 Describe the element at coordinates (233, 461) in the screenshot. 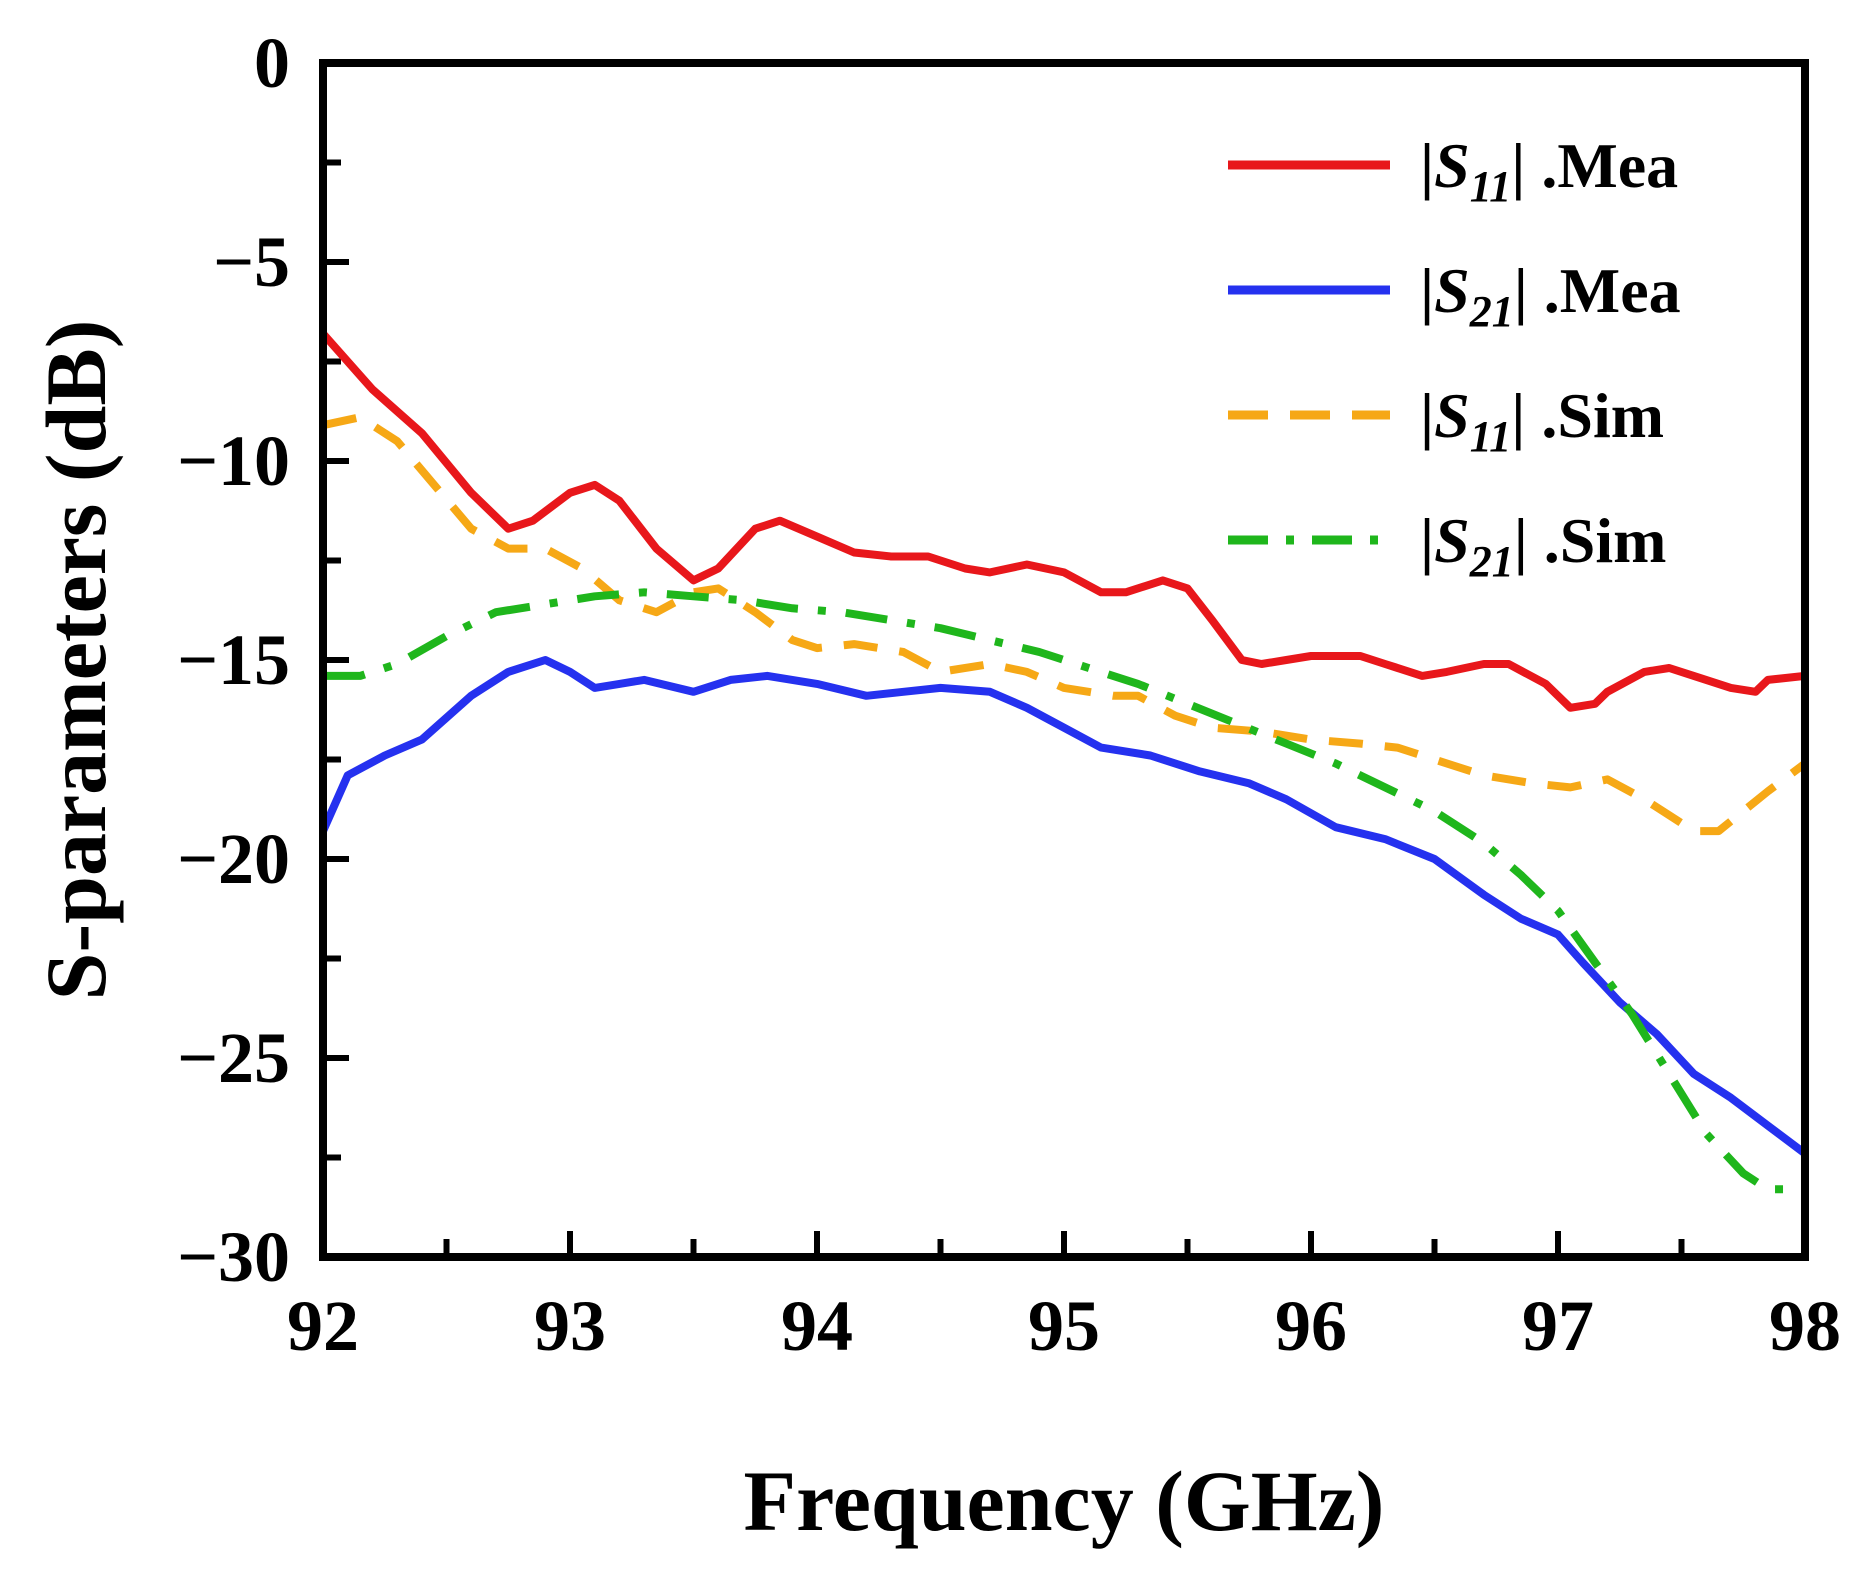

I see `y-tick-label: −10` at that location.